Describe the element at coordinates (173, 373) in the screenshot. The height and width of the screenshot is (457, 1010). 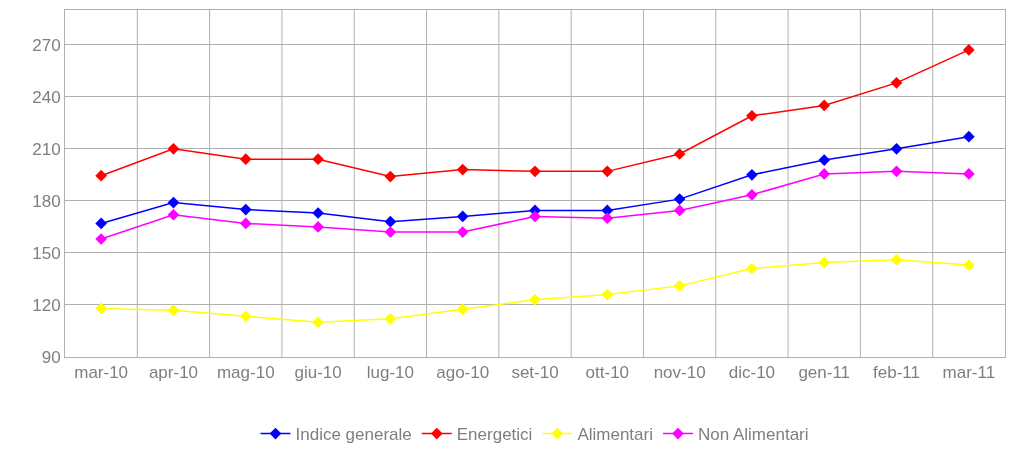
I see `x-tick-label: apr-10` at that location.